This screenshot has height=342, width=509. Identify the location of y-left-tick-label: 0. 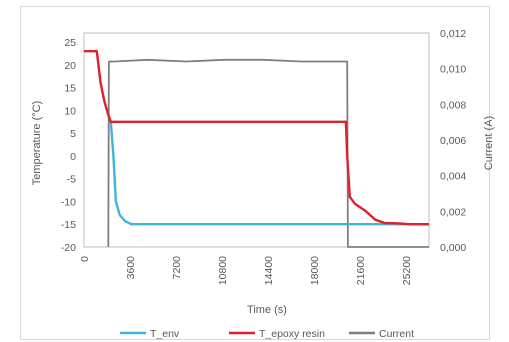
(73, 157).